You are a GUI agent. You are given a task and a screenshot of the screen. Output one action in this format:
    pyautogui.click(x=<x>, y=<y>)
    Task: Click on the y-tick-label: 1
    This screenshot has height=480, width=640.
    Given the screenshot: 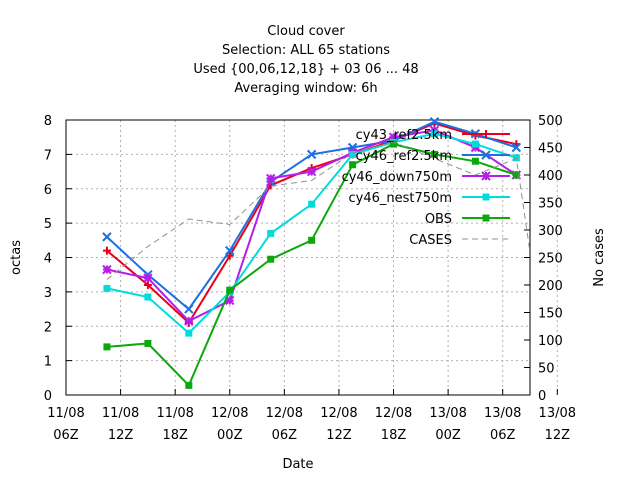 What is the action you would take?
    pyautogui.click(x=48, y=362)
    